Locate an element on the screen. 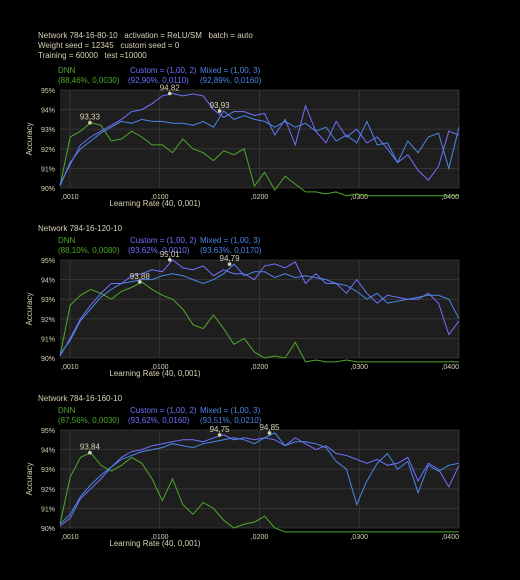 This screenshot has width=520, height=580. legend-stat: (88,10%, 0,0080) is located at coordinates (89, 250).